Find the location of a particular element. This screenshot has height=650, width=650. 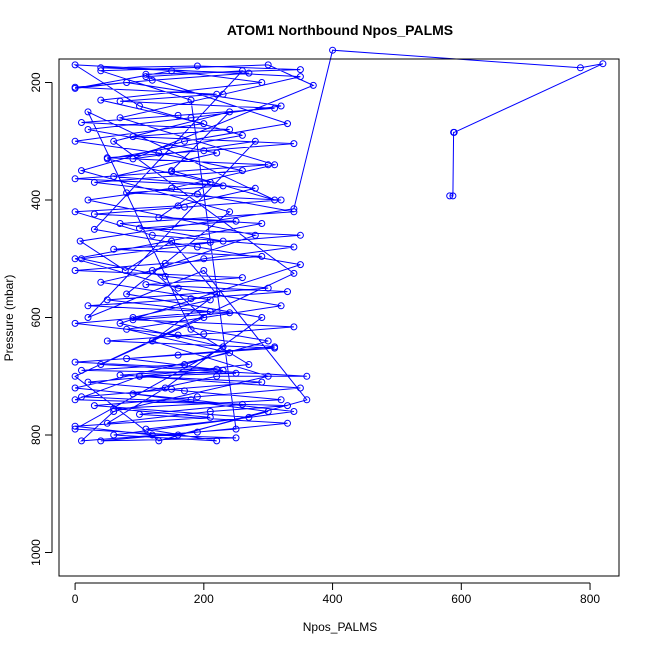

x-tick-label: 0 is located at coordinates (75, 599).